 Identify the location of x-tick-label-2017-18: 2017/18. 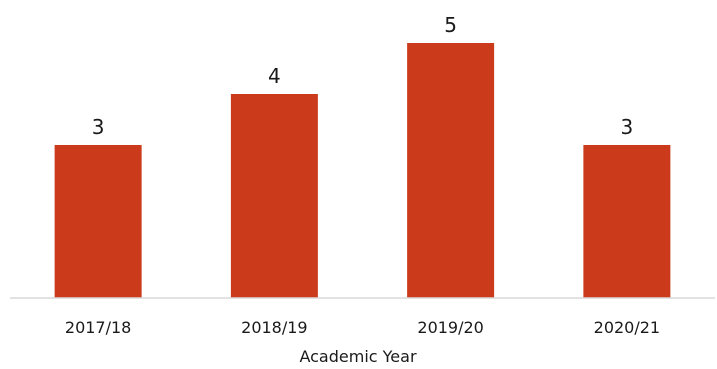
(98, 327).